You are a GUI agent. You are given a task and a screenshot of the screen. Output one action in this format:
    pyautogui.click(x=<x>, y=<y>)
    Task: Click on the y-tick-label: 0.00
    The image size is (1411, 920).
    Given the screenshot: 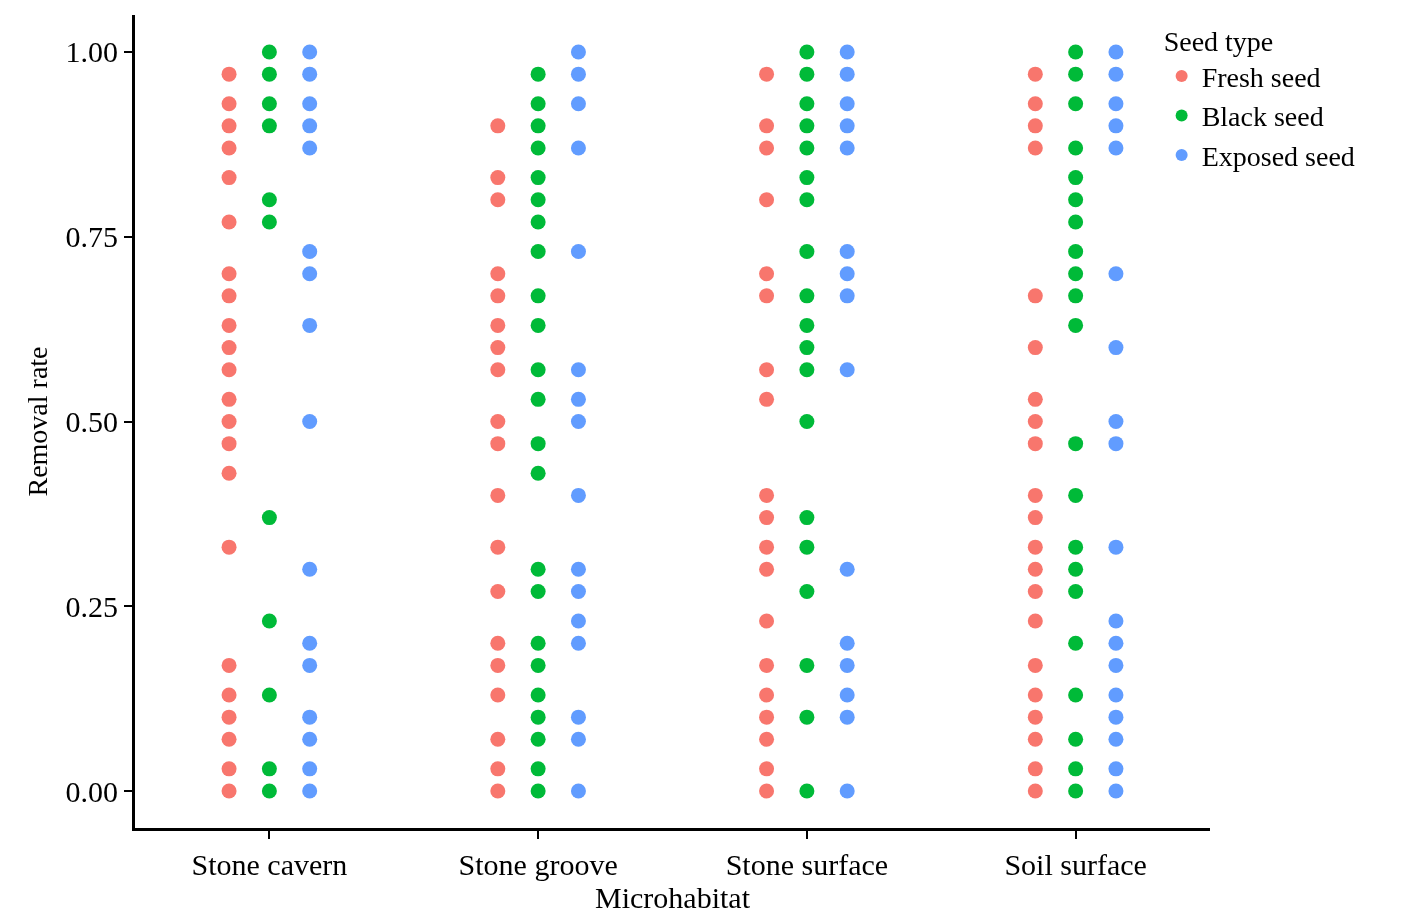 What is the action you would take?
    pyautogui.click(x=91, y=791)
    